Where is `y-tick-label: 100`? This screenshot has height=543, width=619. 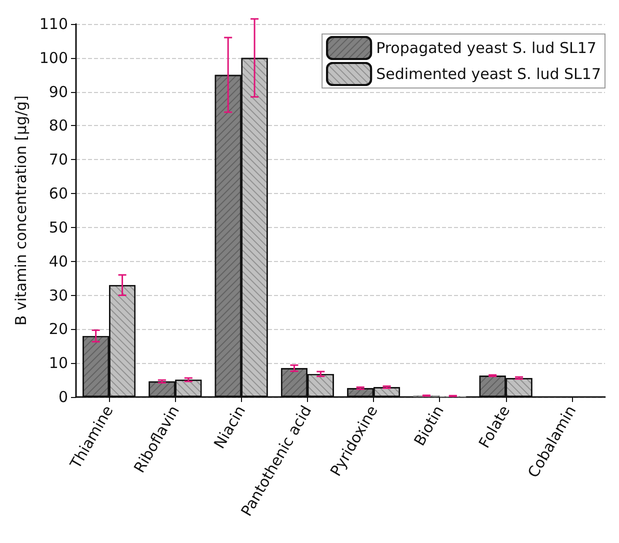 y-tick-label: 100 is located at coordinates (53, 57).